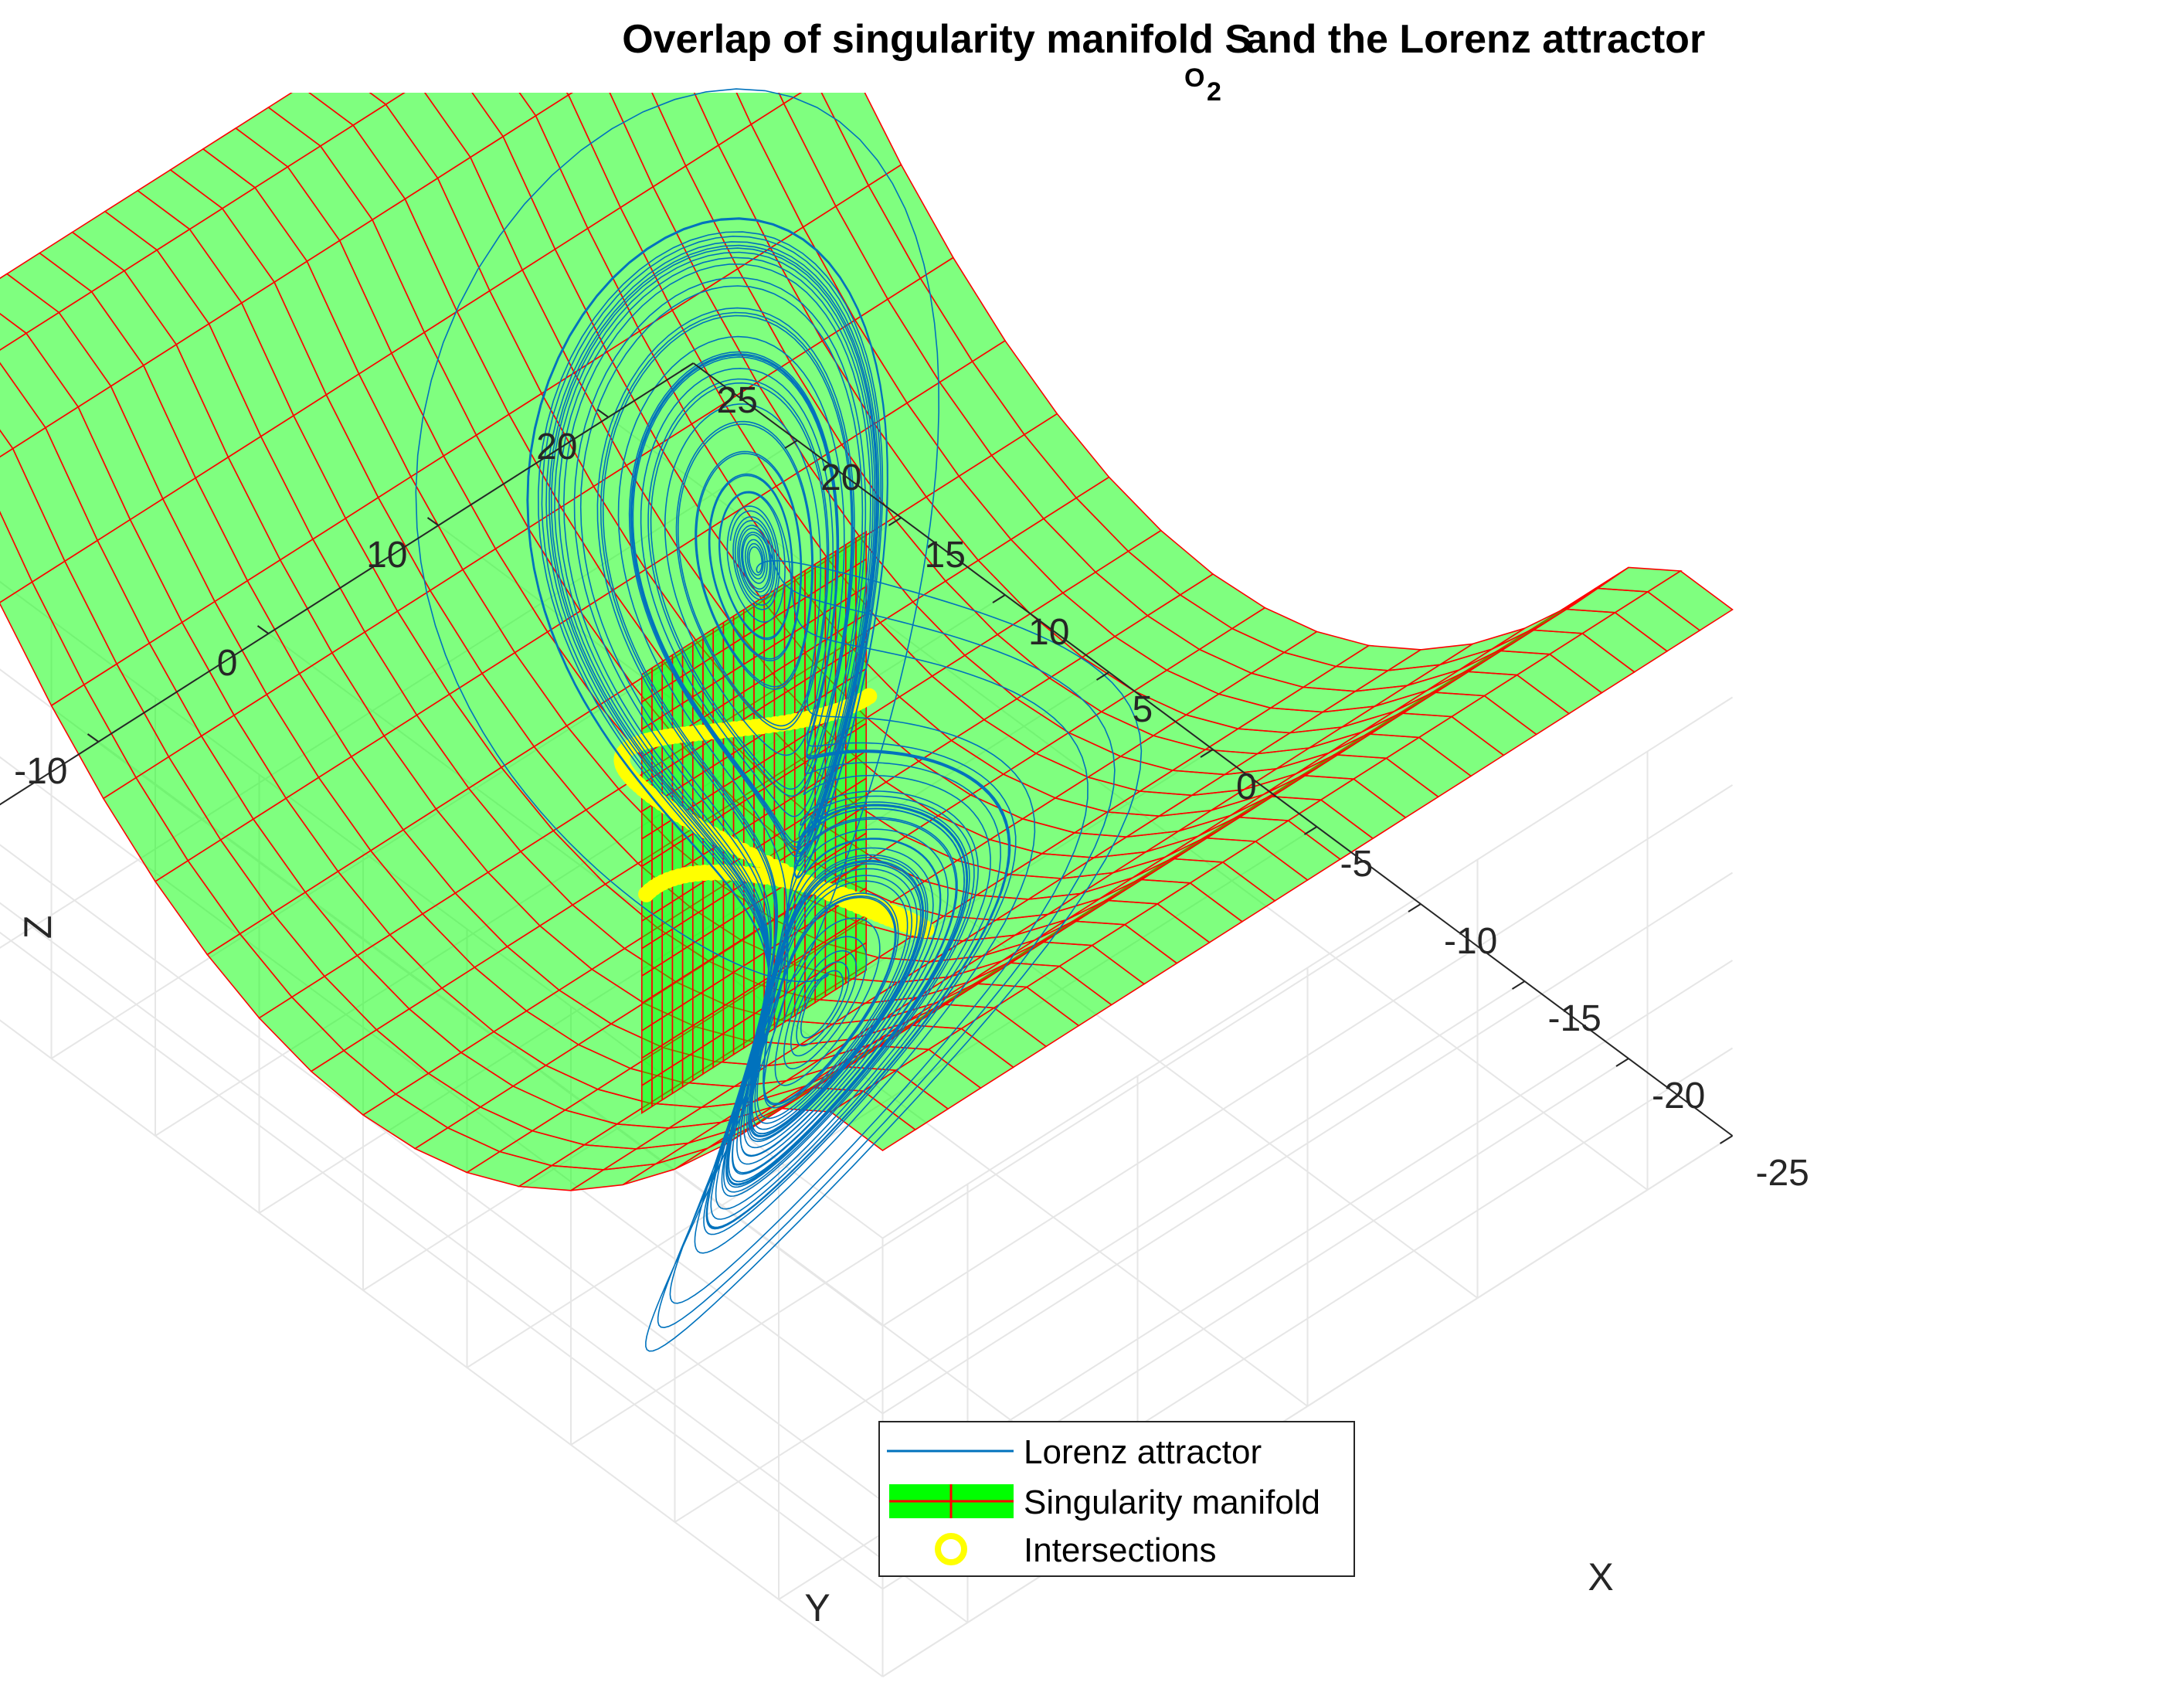 Image resolution: width=2184 pixels, height=1689 pixels. I want to click on intersection-marker, so click(869, 696).